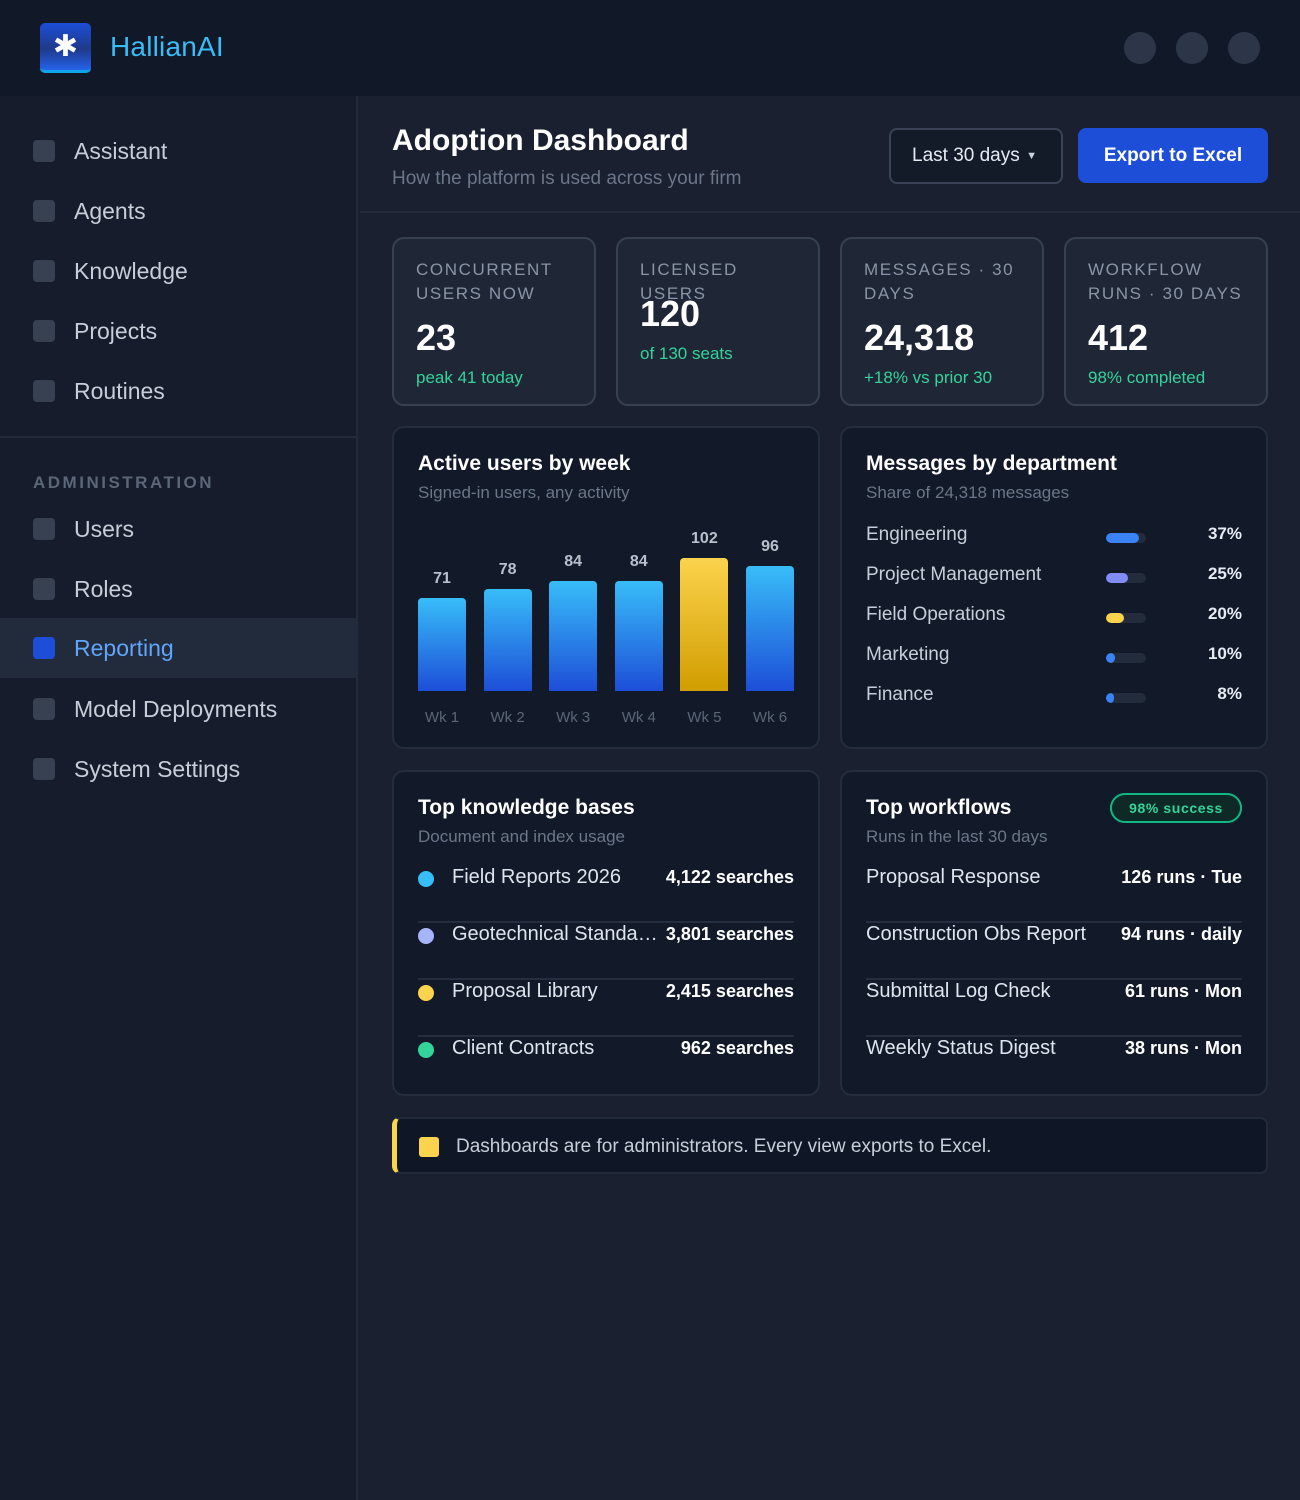 The image size is (1300, 1500). Describe the element at coordinates (179, 769) in the screenshot. I see `sidebar-item-system-settings: System Settings` at that location.